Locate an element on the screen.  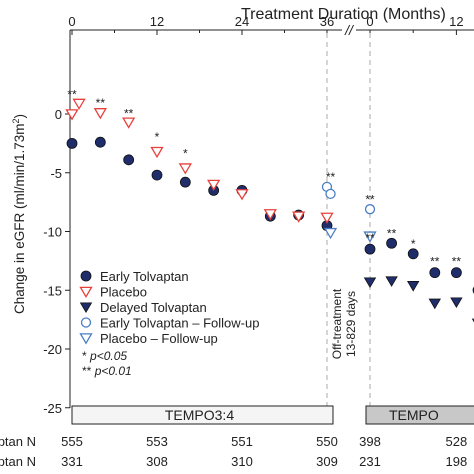
y-tick-label: 0 is located at coordinates (58, 114).